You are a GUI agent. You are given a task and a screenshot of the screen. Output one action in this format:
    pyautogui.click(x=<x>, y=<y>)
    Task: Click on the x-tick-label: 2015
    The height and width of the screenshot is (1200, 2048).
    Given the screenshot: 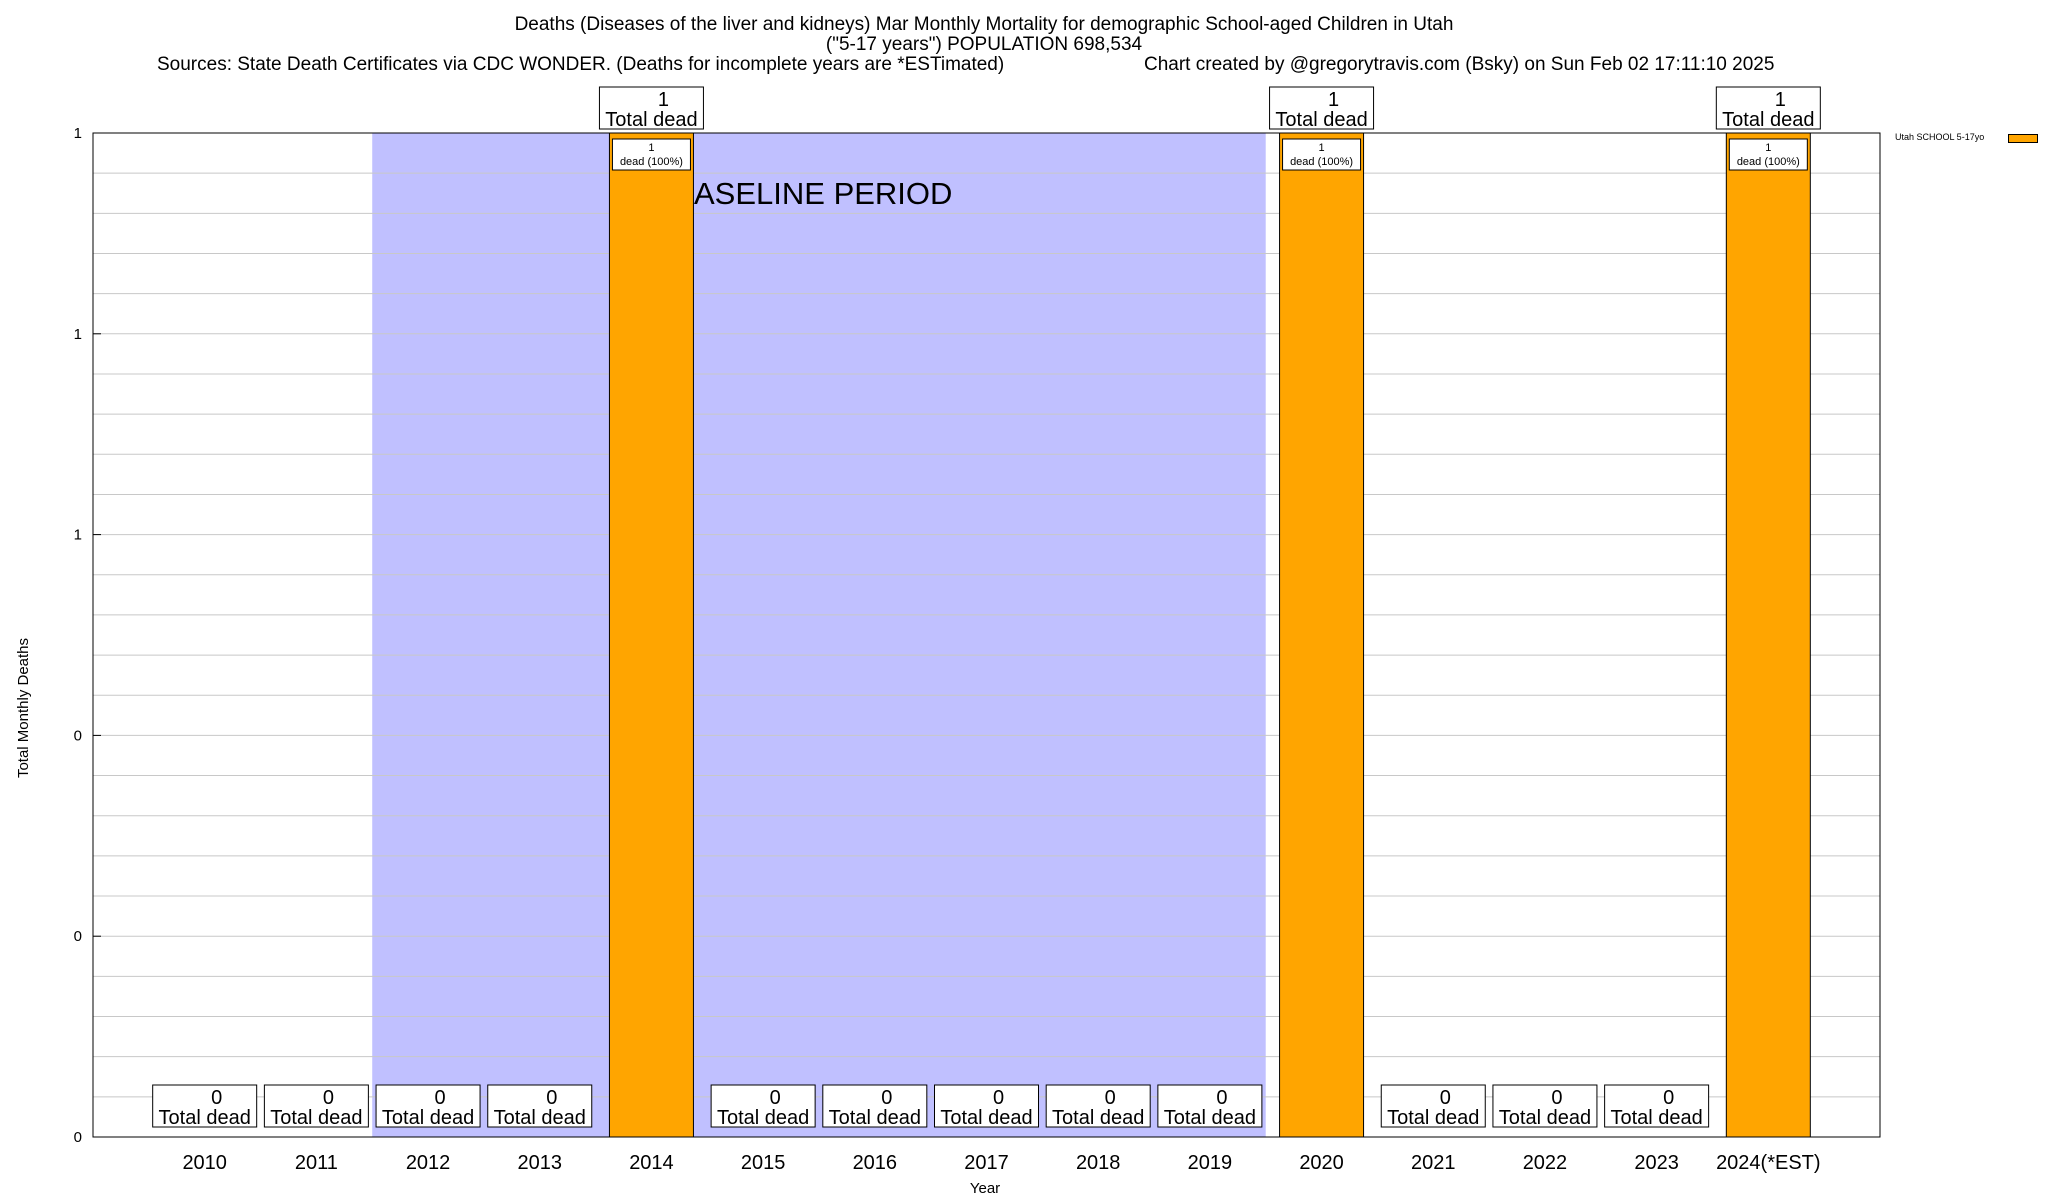 What is the action you would take?
    pyautogui.click(x=763, y=1163)
    